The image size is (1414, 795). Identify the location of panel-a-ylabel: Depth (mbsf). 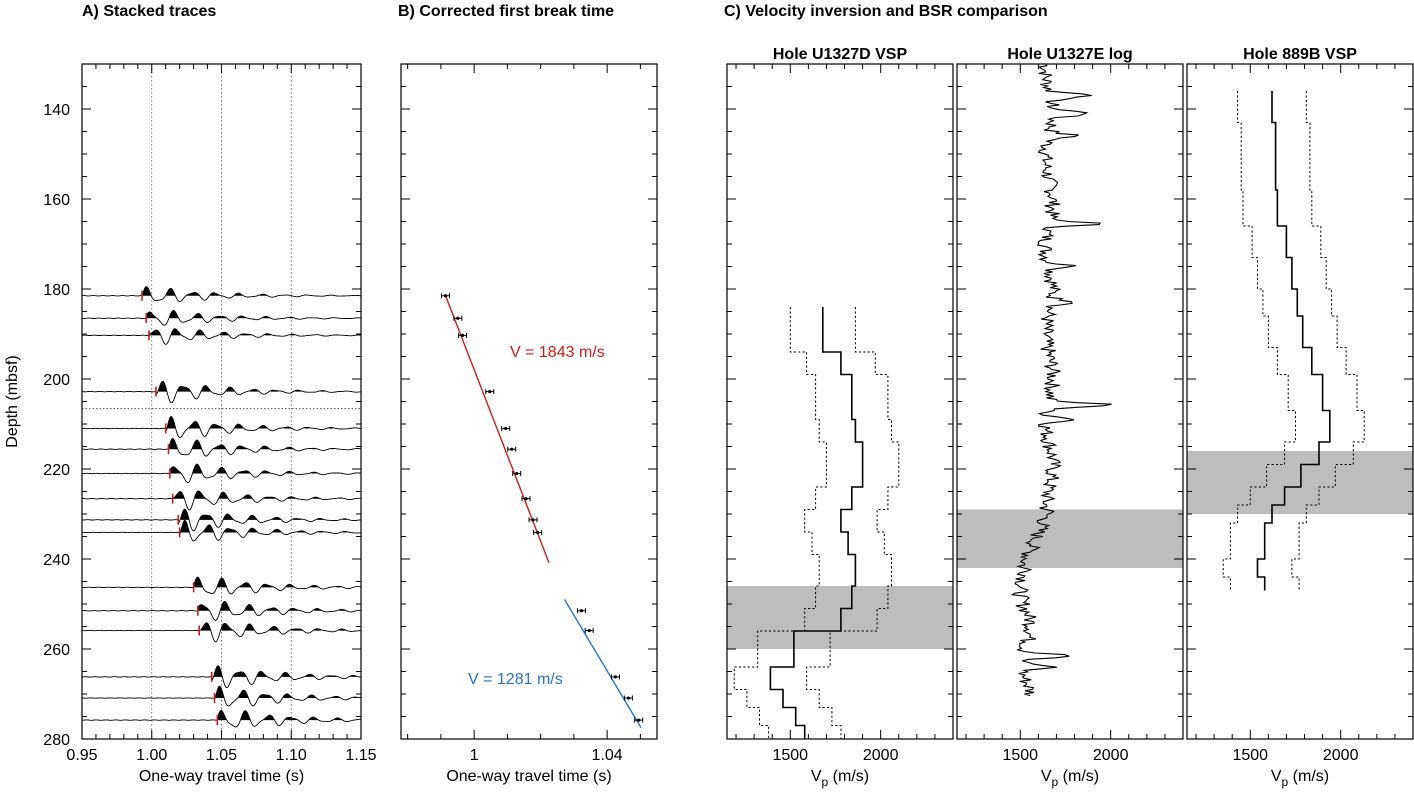
(12, 401).